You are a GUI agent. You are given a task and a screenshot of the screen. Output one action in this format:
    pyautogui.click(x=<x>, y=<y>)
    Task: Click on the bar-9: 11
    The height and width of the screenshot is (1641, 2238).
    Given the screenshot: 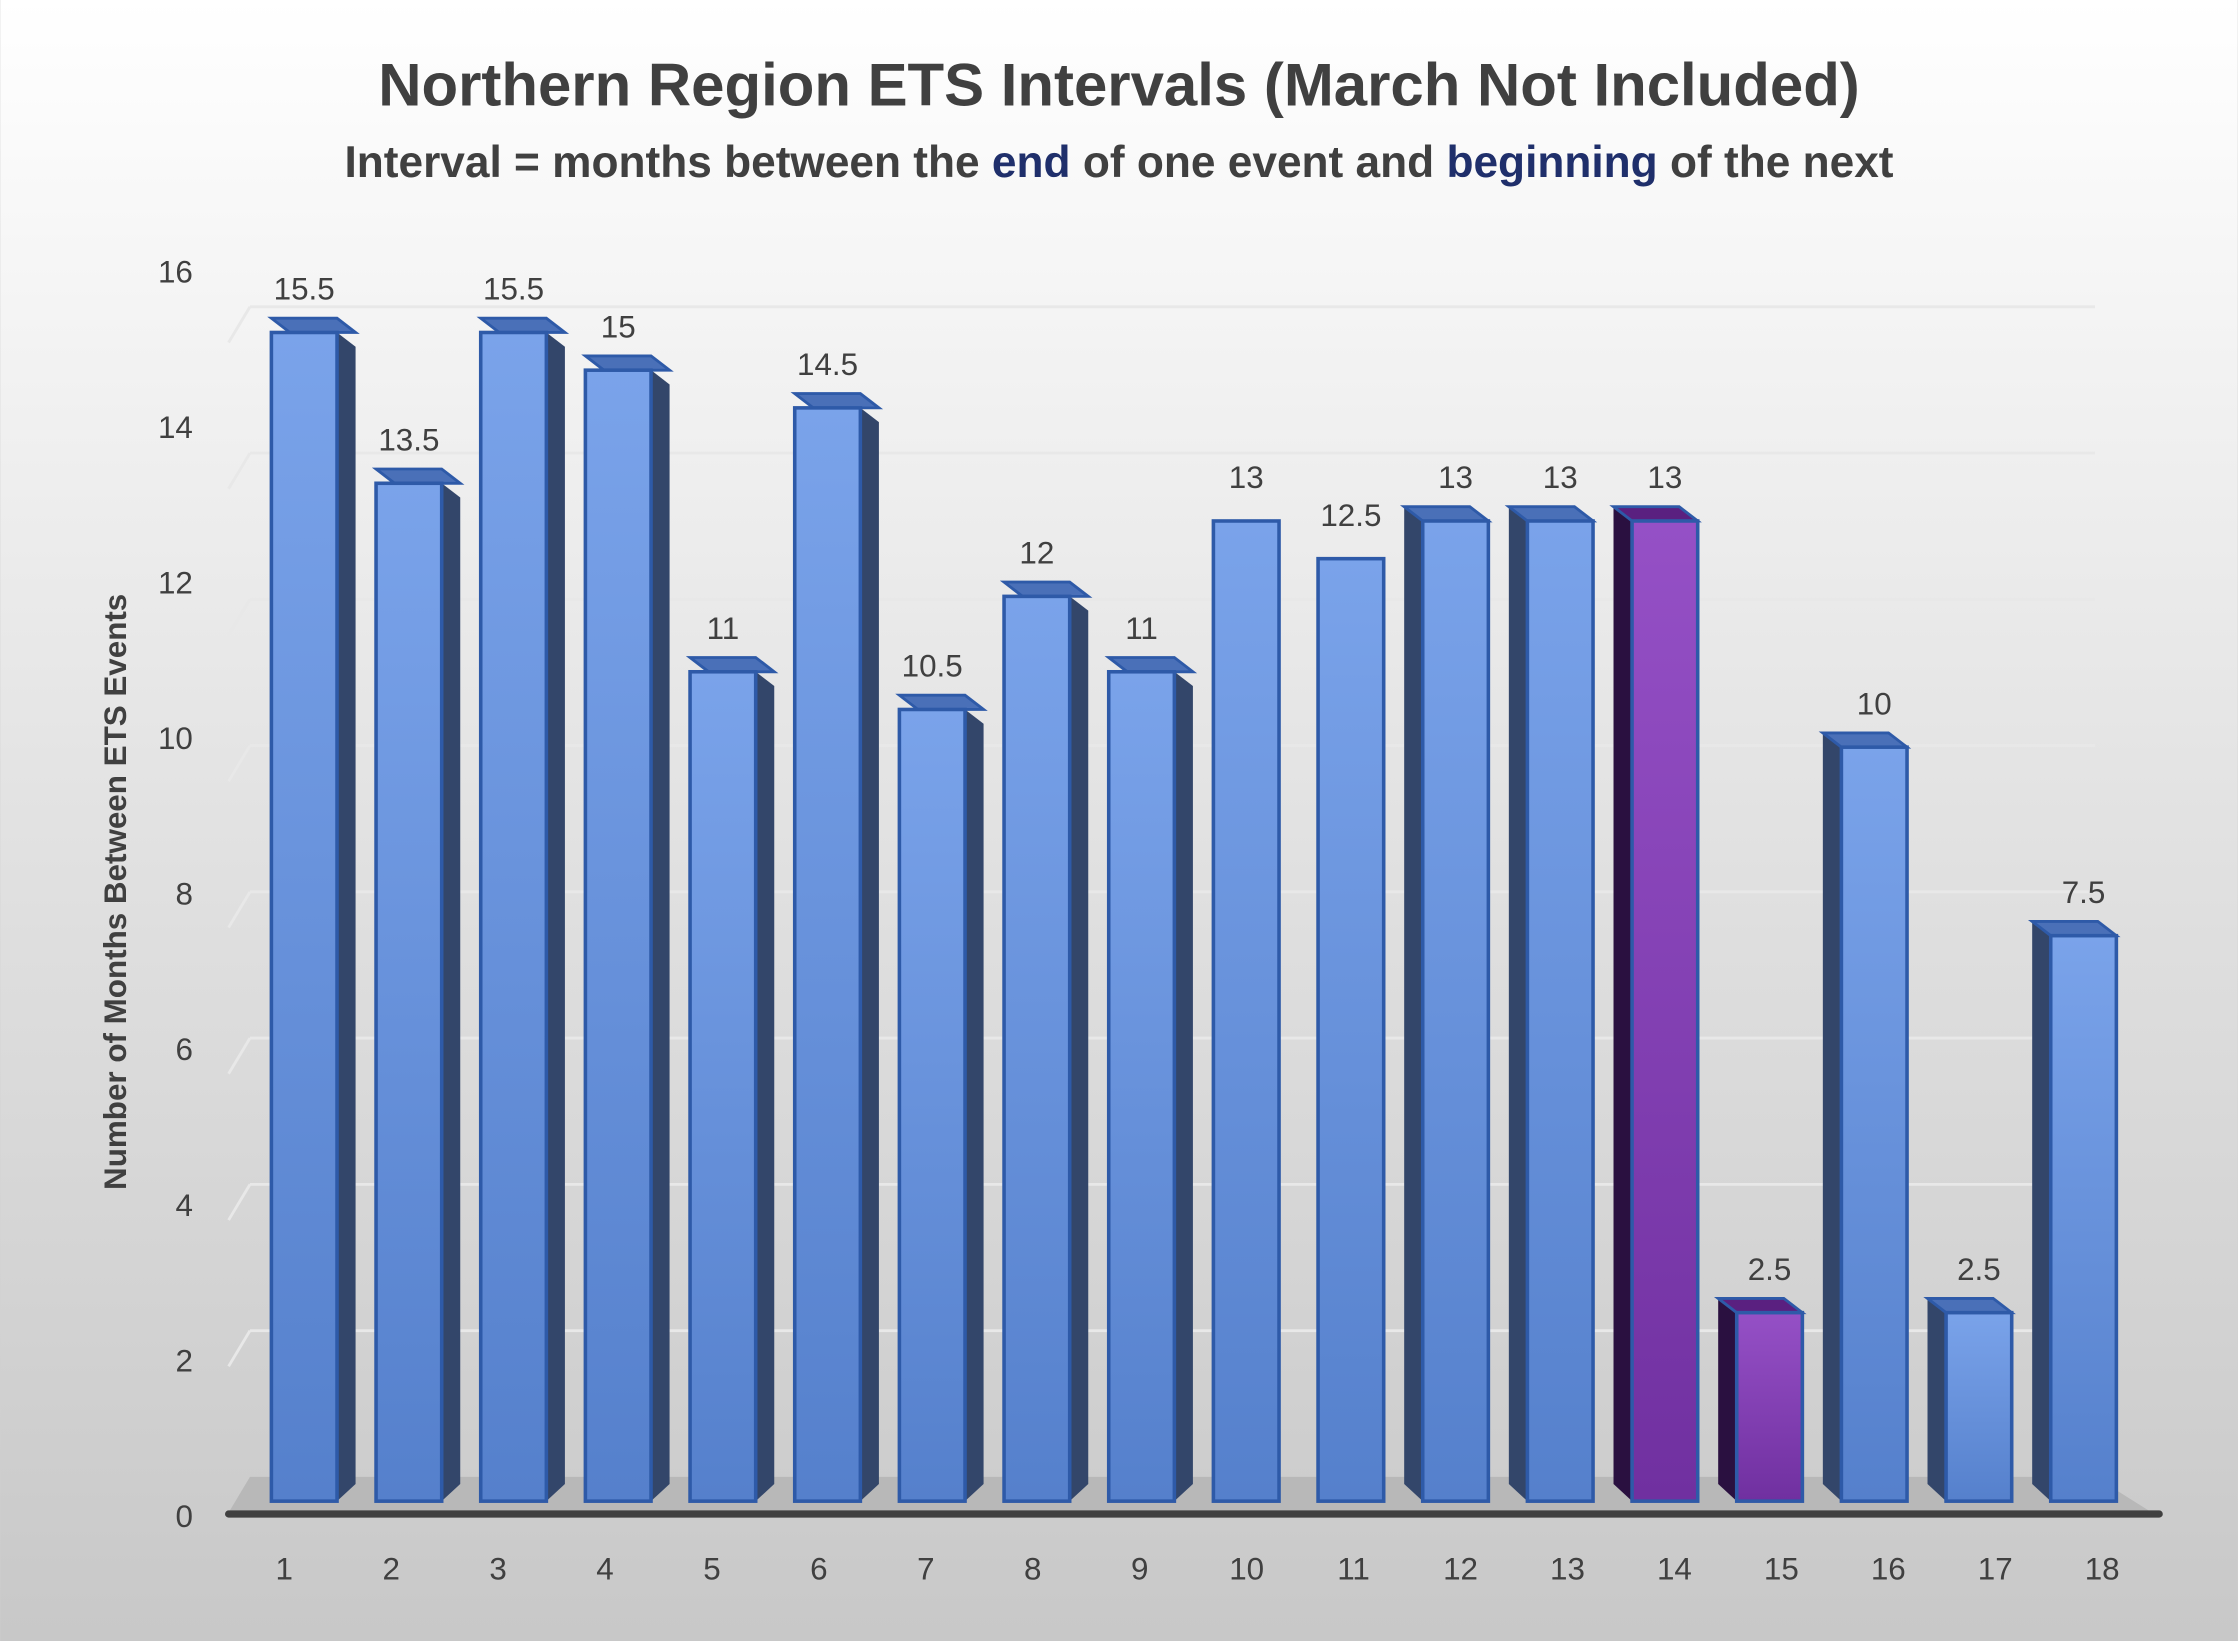 What is the action you would take?
    pyautogui.click(x=1151, y=1057)
    